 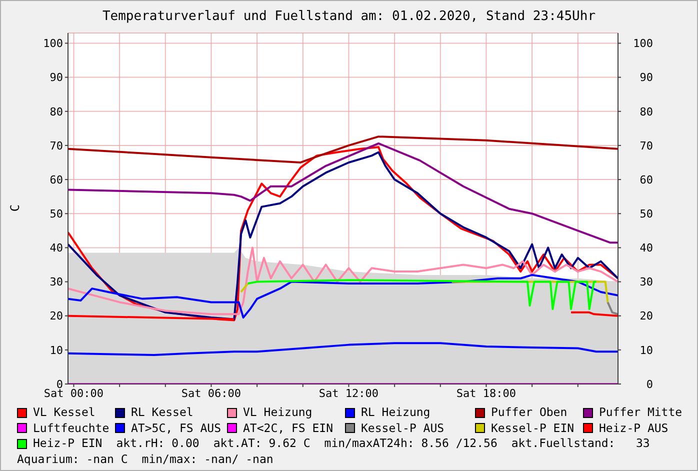 I want to click on legend-label: Luftfeuchte, so click(x=71, y=428).